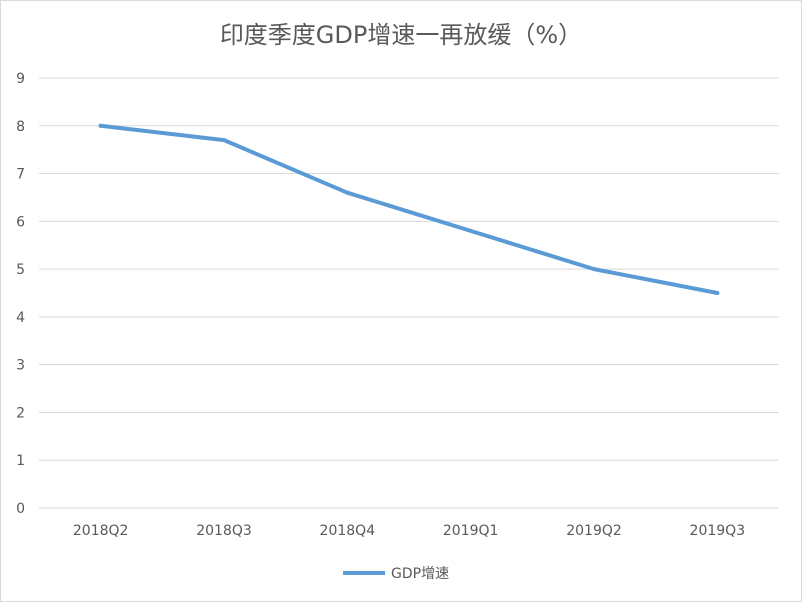  What do you see at coordinates (20, 270) in the screenshot?
I see `y-tick-label: 5` at bounding box center [20, 270].